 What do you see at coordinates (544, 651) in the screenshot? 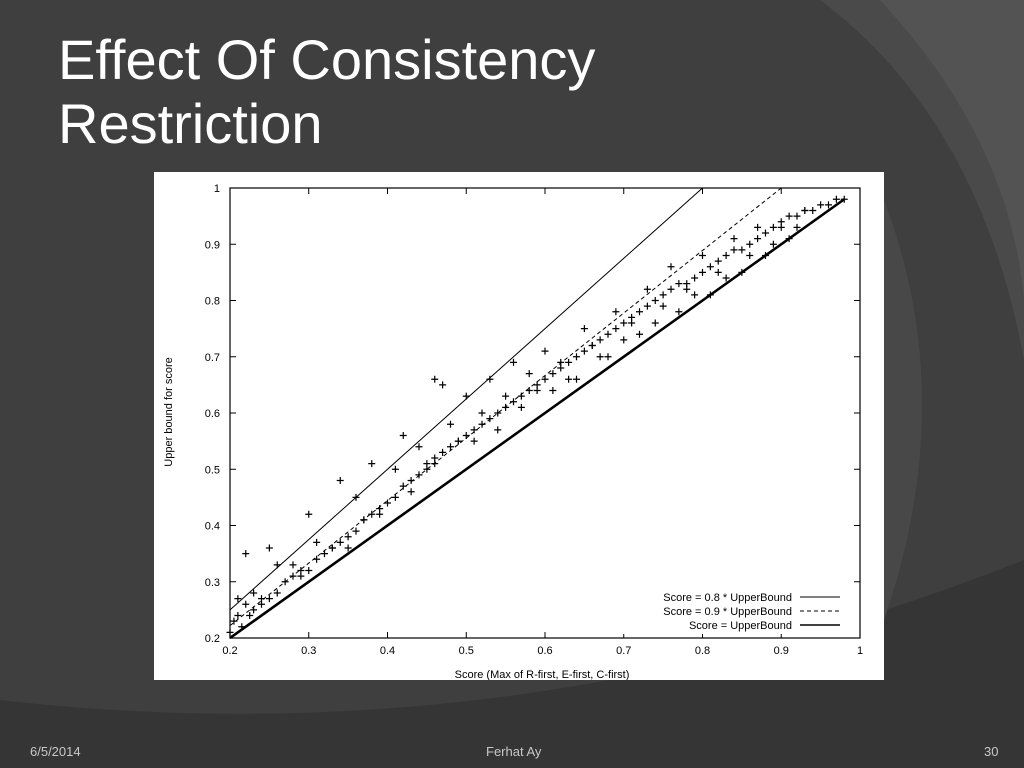
I see `x-tick-label: 0.6` at bounding box center [544, 651].